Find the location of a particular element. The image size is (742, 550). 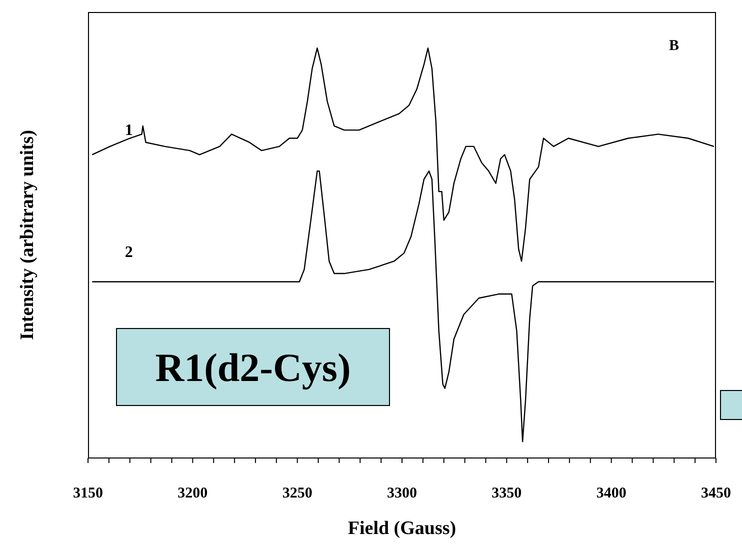

annotation: R1(d2-Cys) is located at coordinates (253, 367).